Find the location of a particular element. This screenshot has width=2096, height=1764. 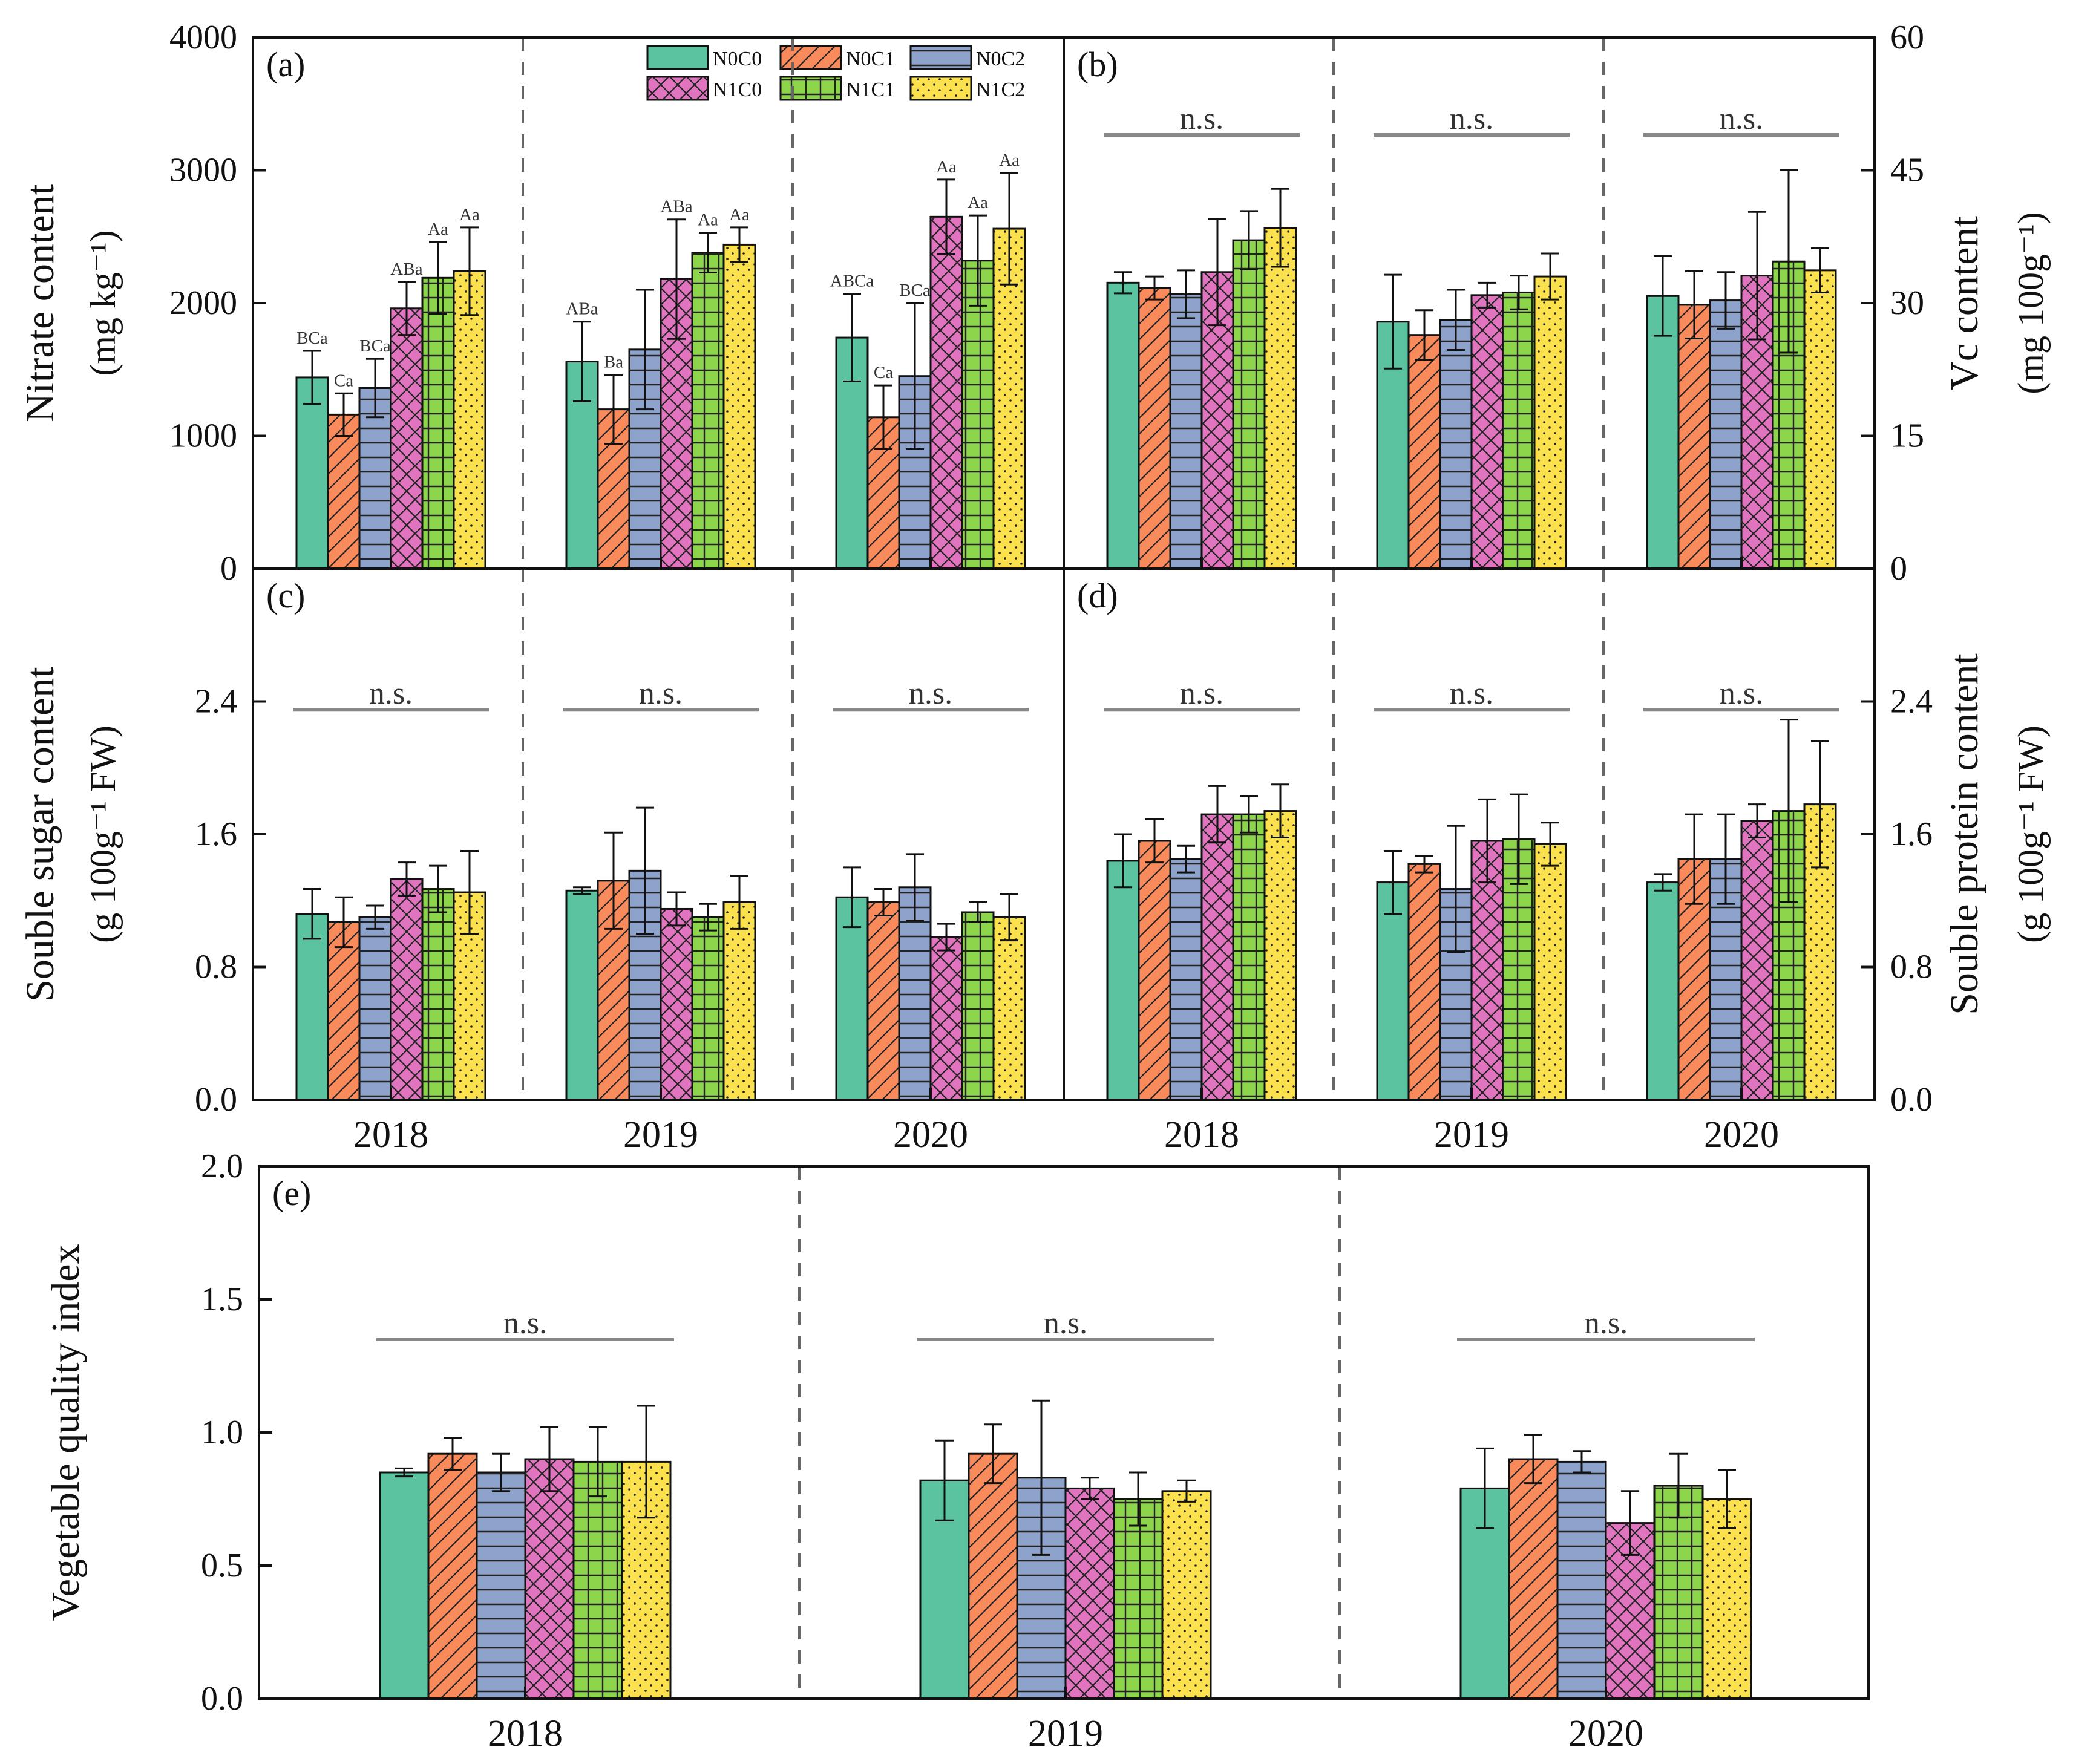

legend-label: N0C1 is located at coordinates (871, 59).